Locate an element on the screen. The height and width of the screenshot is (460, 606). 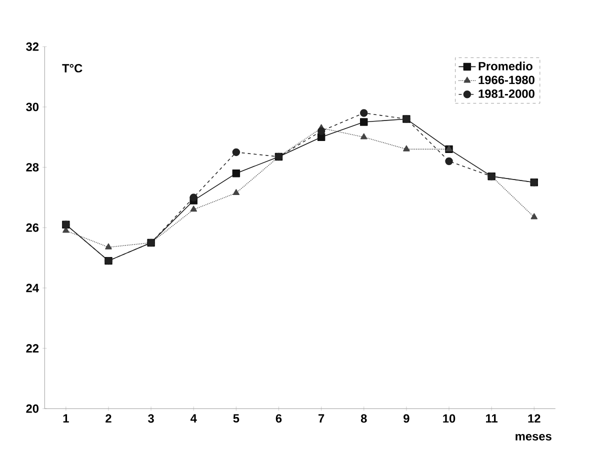
x-axis-title: meses is located at coordinates (534, 437).